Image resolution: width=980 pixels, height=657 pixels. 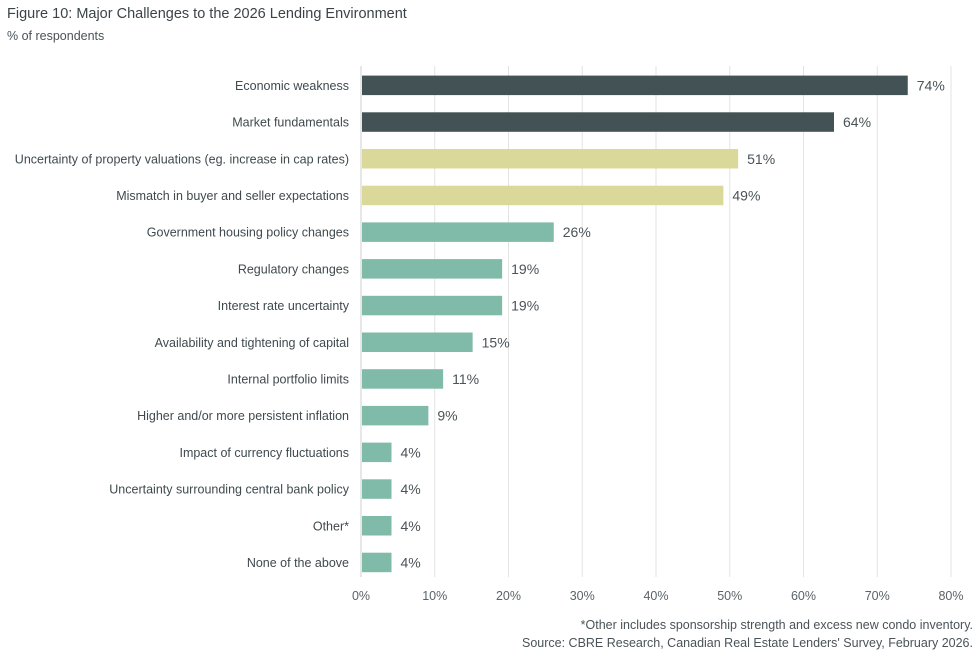 I want to click on x-tick-label: 50%, so click(x=729, y=596).